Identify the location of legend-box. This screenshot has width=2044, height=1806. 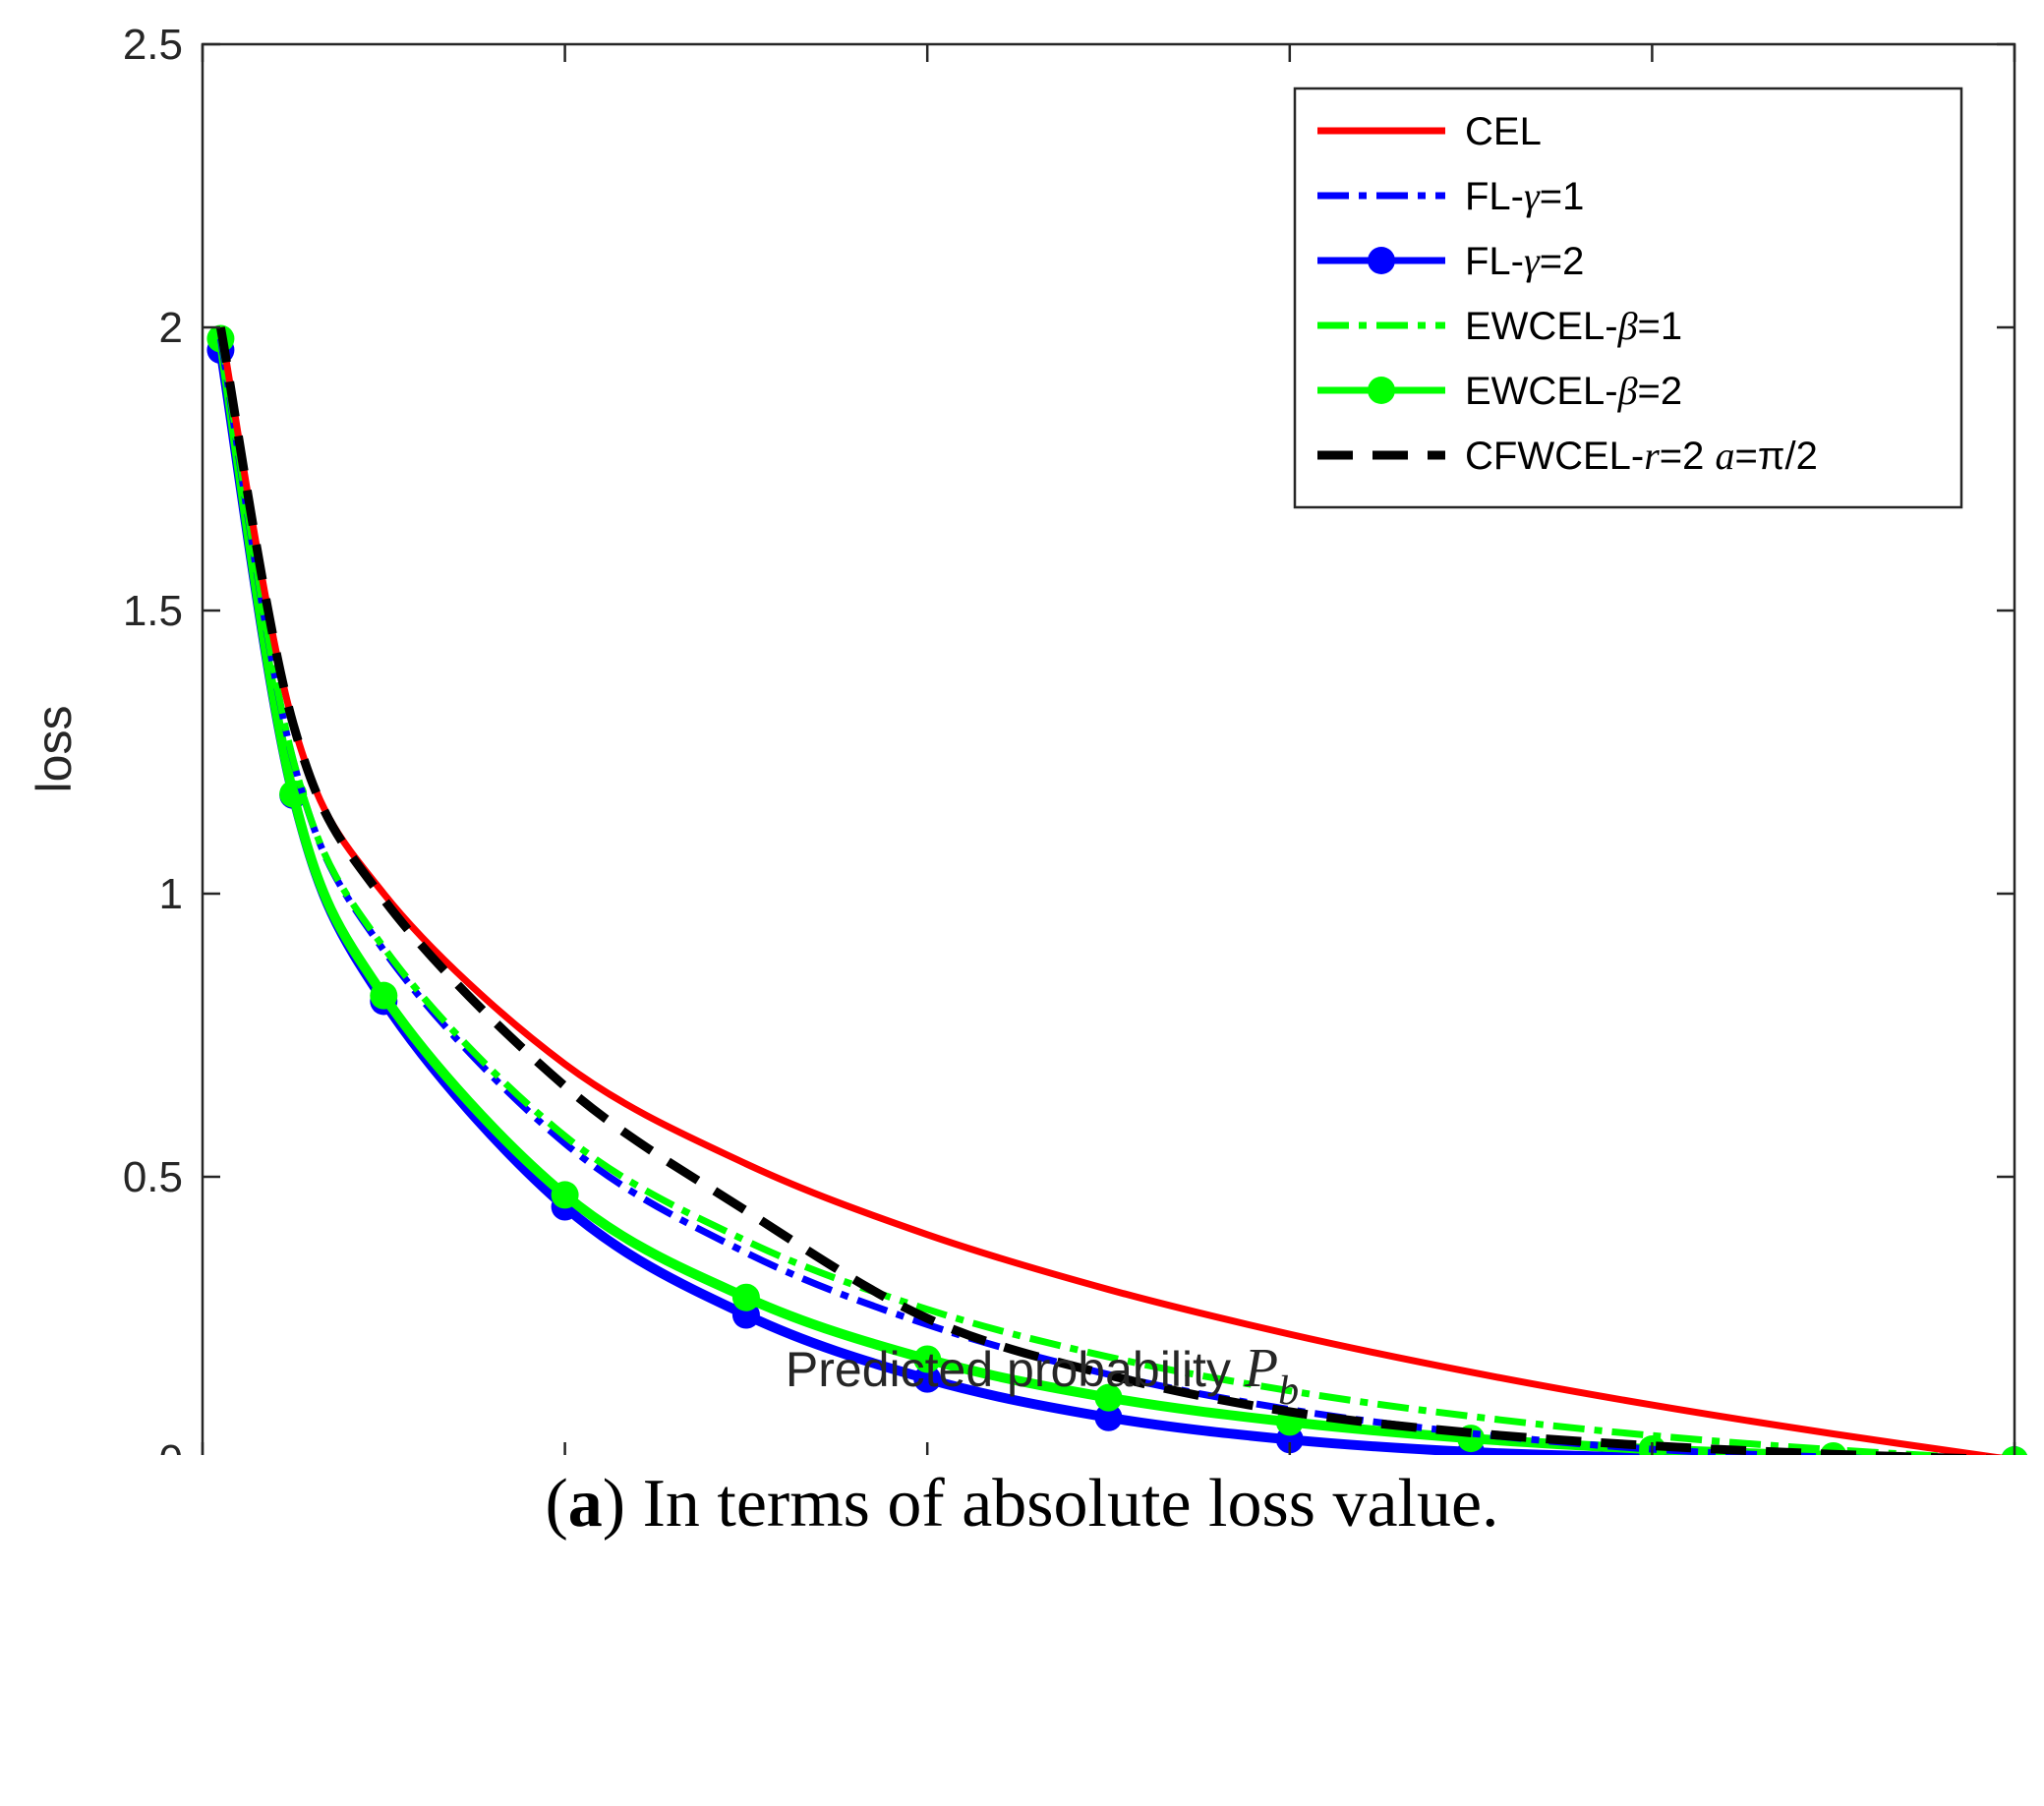
(1628, 298).